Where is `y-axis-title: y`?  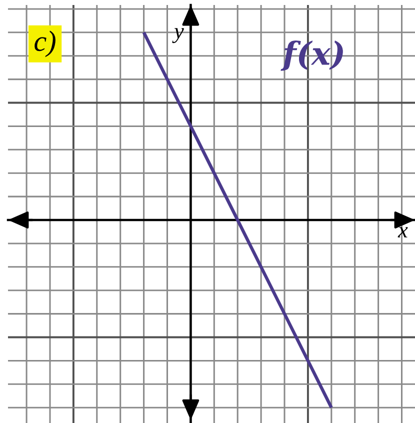
y-axis-title: y is located at coordinates (178, 36).